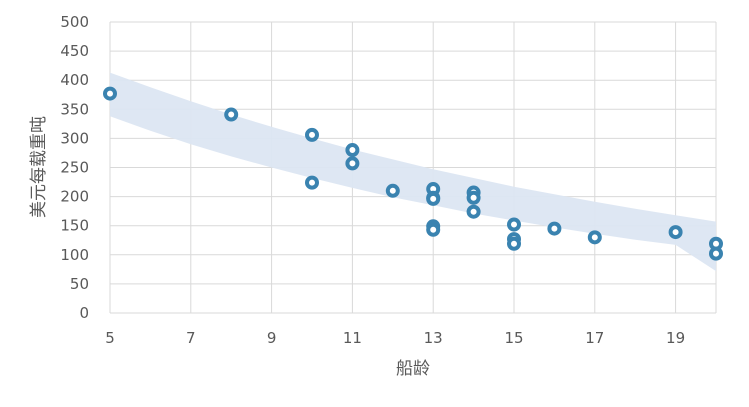 The height and width of the screenshot is (407, 749). I want to click on y-tick-labels: 0 50 100 150 200 250 300 350 400 450 500, so click(74, 167).